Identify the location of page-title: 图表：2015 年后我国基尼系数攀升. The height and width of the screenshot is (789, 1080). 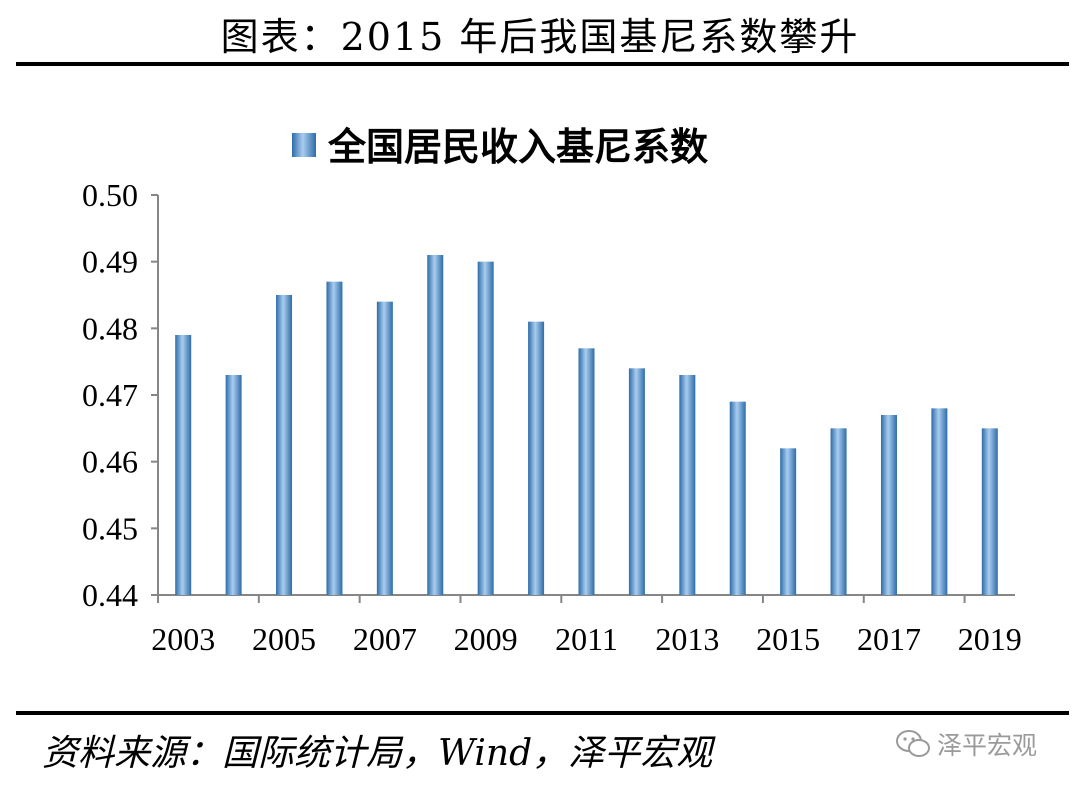
(540, 37).